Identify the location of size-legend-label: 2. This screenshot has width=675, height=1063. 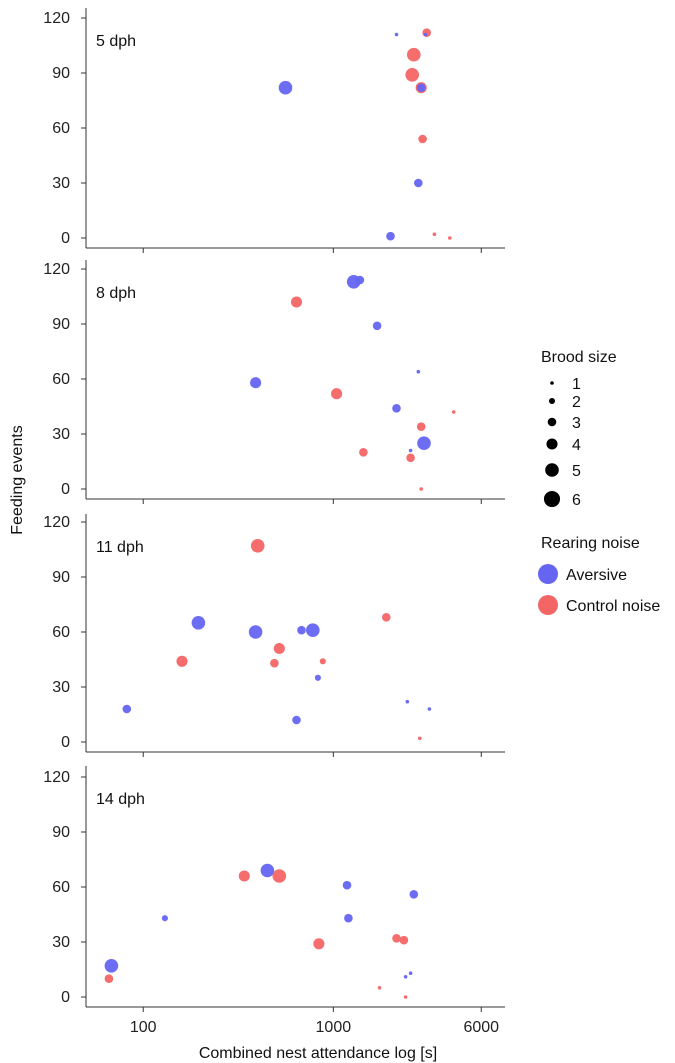
(576, 402).